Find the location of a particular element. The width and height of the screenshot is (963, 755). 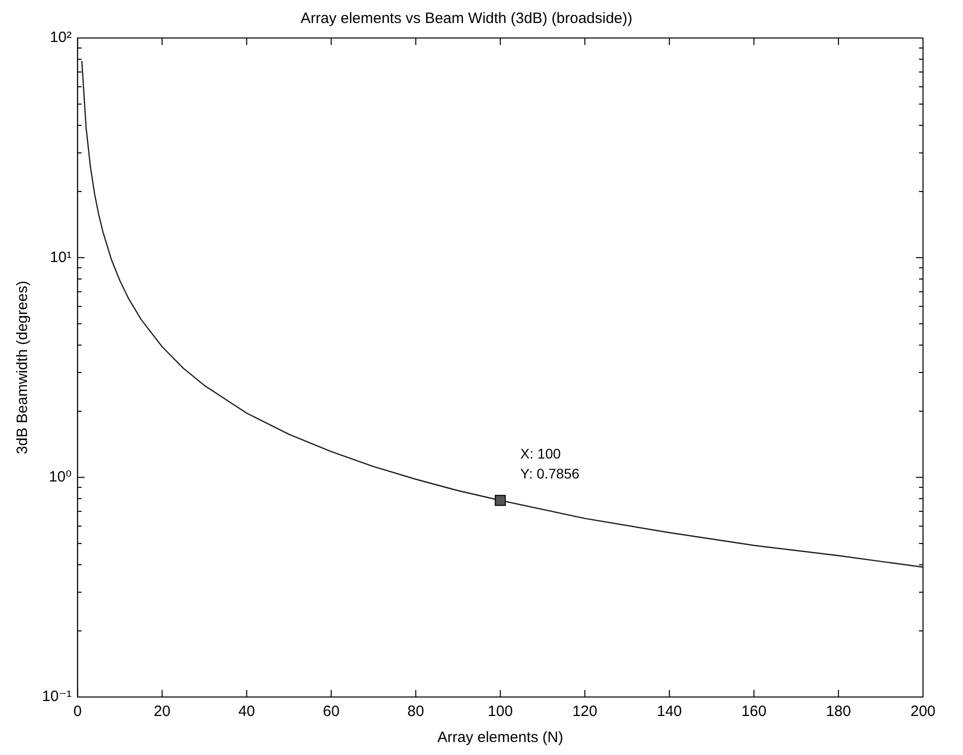

y-tick-label: 10¹ is located at coordinates (61, 257).